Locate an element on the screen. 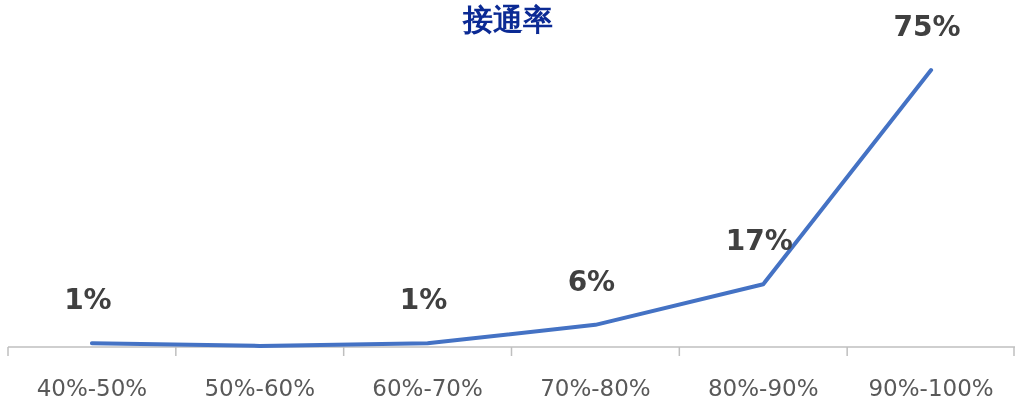 This screenshot has height=407, width=1015. x-tick-label: 90%-100% is located at coordinates (931, 388).